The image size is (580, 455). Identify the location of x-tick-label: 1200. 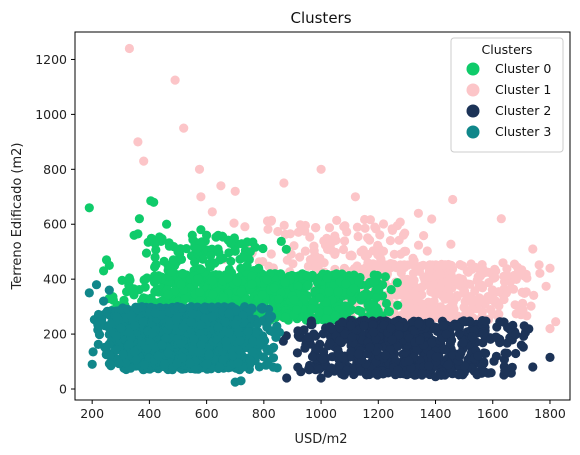
(378, 413).